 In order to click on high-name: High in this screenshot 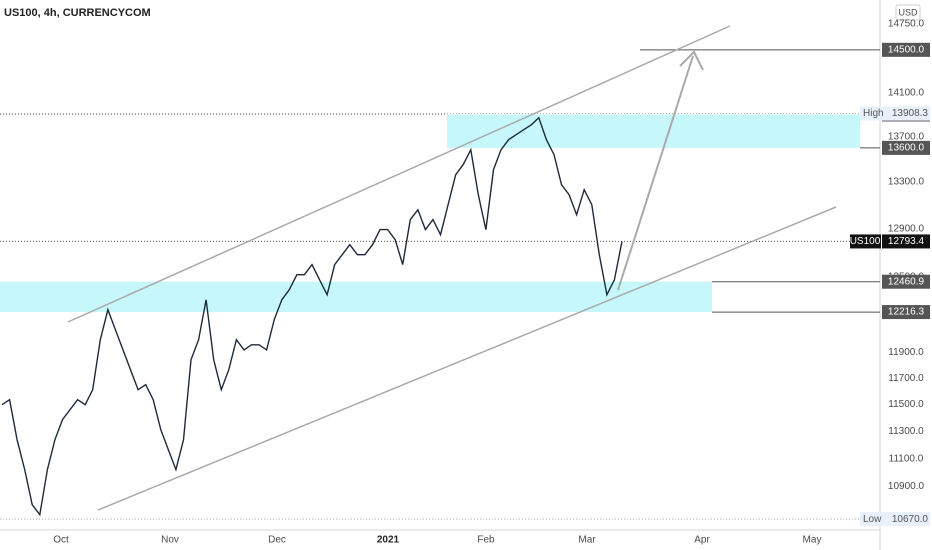, I will do `click(873, 113)`.